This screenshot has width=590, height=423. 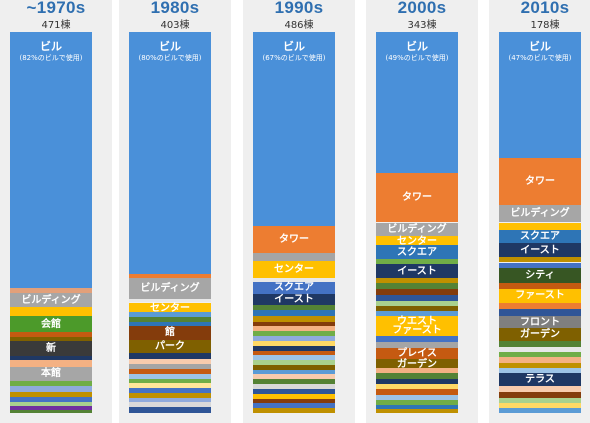 I want to click on decade-label: ~1970s, so click(x=56, y=8).